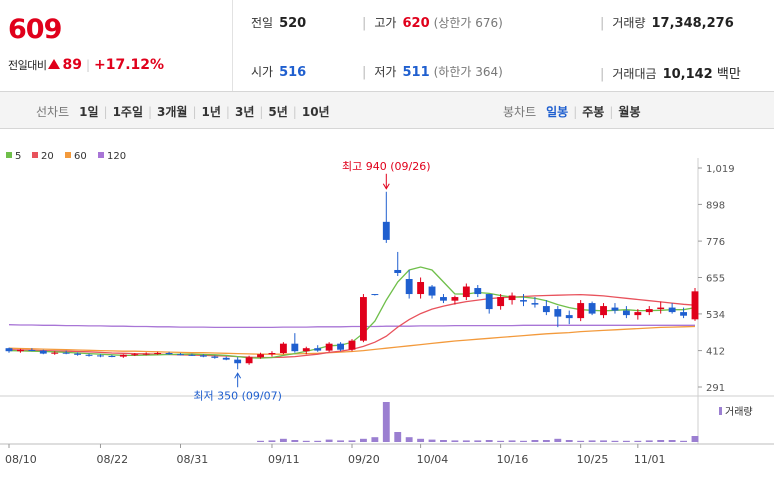 The image size is (774, 497). I want to click on max-annotation: 최고 940 (09/26), so click(386, 166).